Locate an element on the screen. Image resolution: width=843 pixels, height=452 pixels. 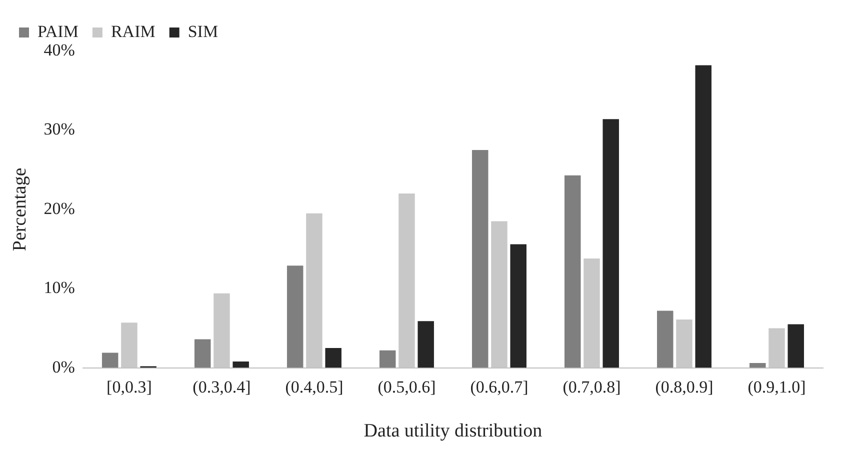
x-tick-label: (0.9,1.0] is located at coordinates (777, 386).